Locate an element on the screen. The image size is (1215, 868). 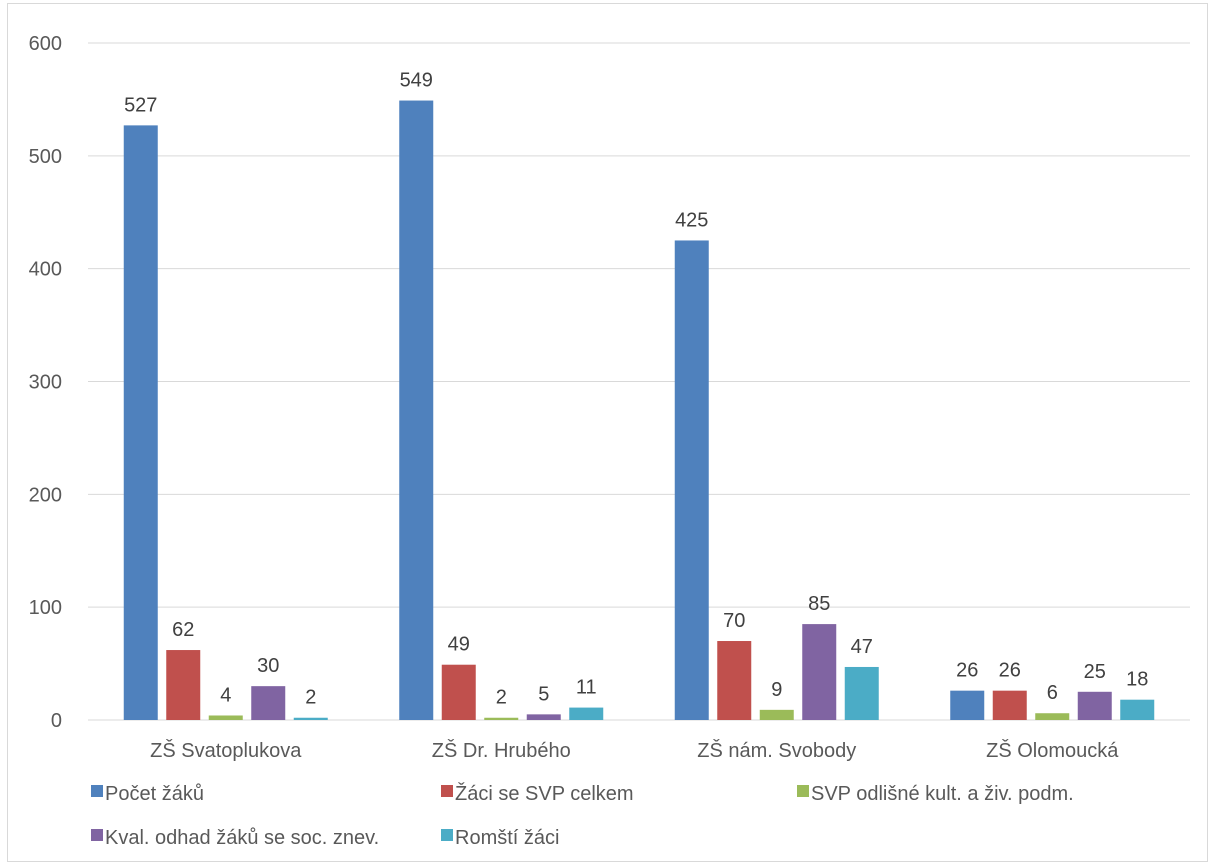
y-tick-label: 400 is located at coordinates (45, 270).